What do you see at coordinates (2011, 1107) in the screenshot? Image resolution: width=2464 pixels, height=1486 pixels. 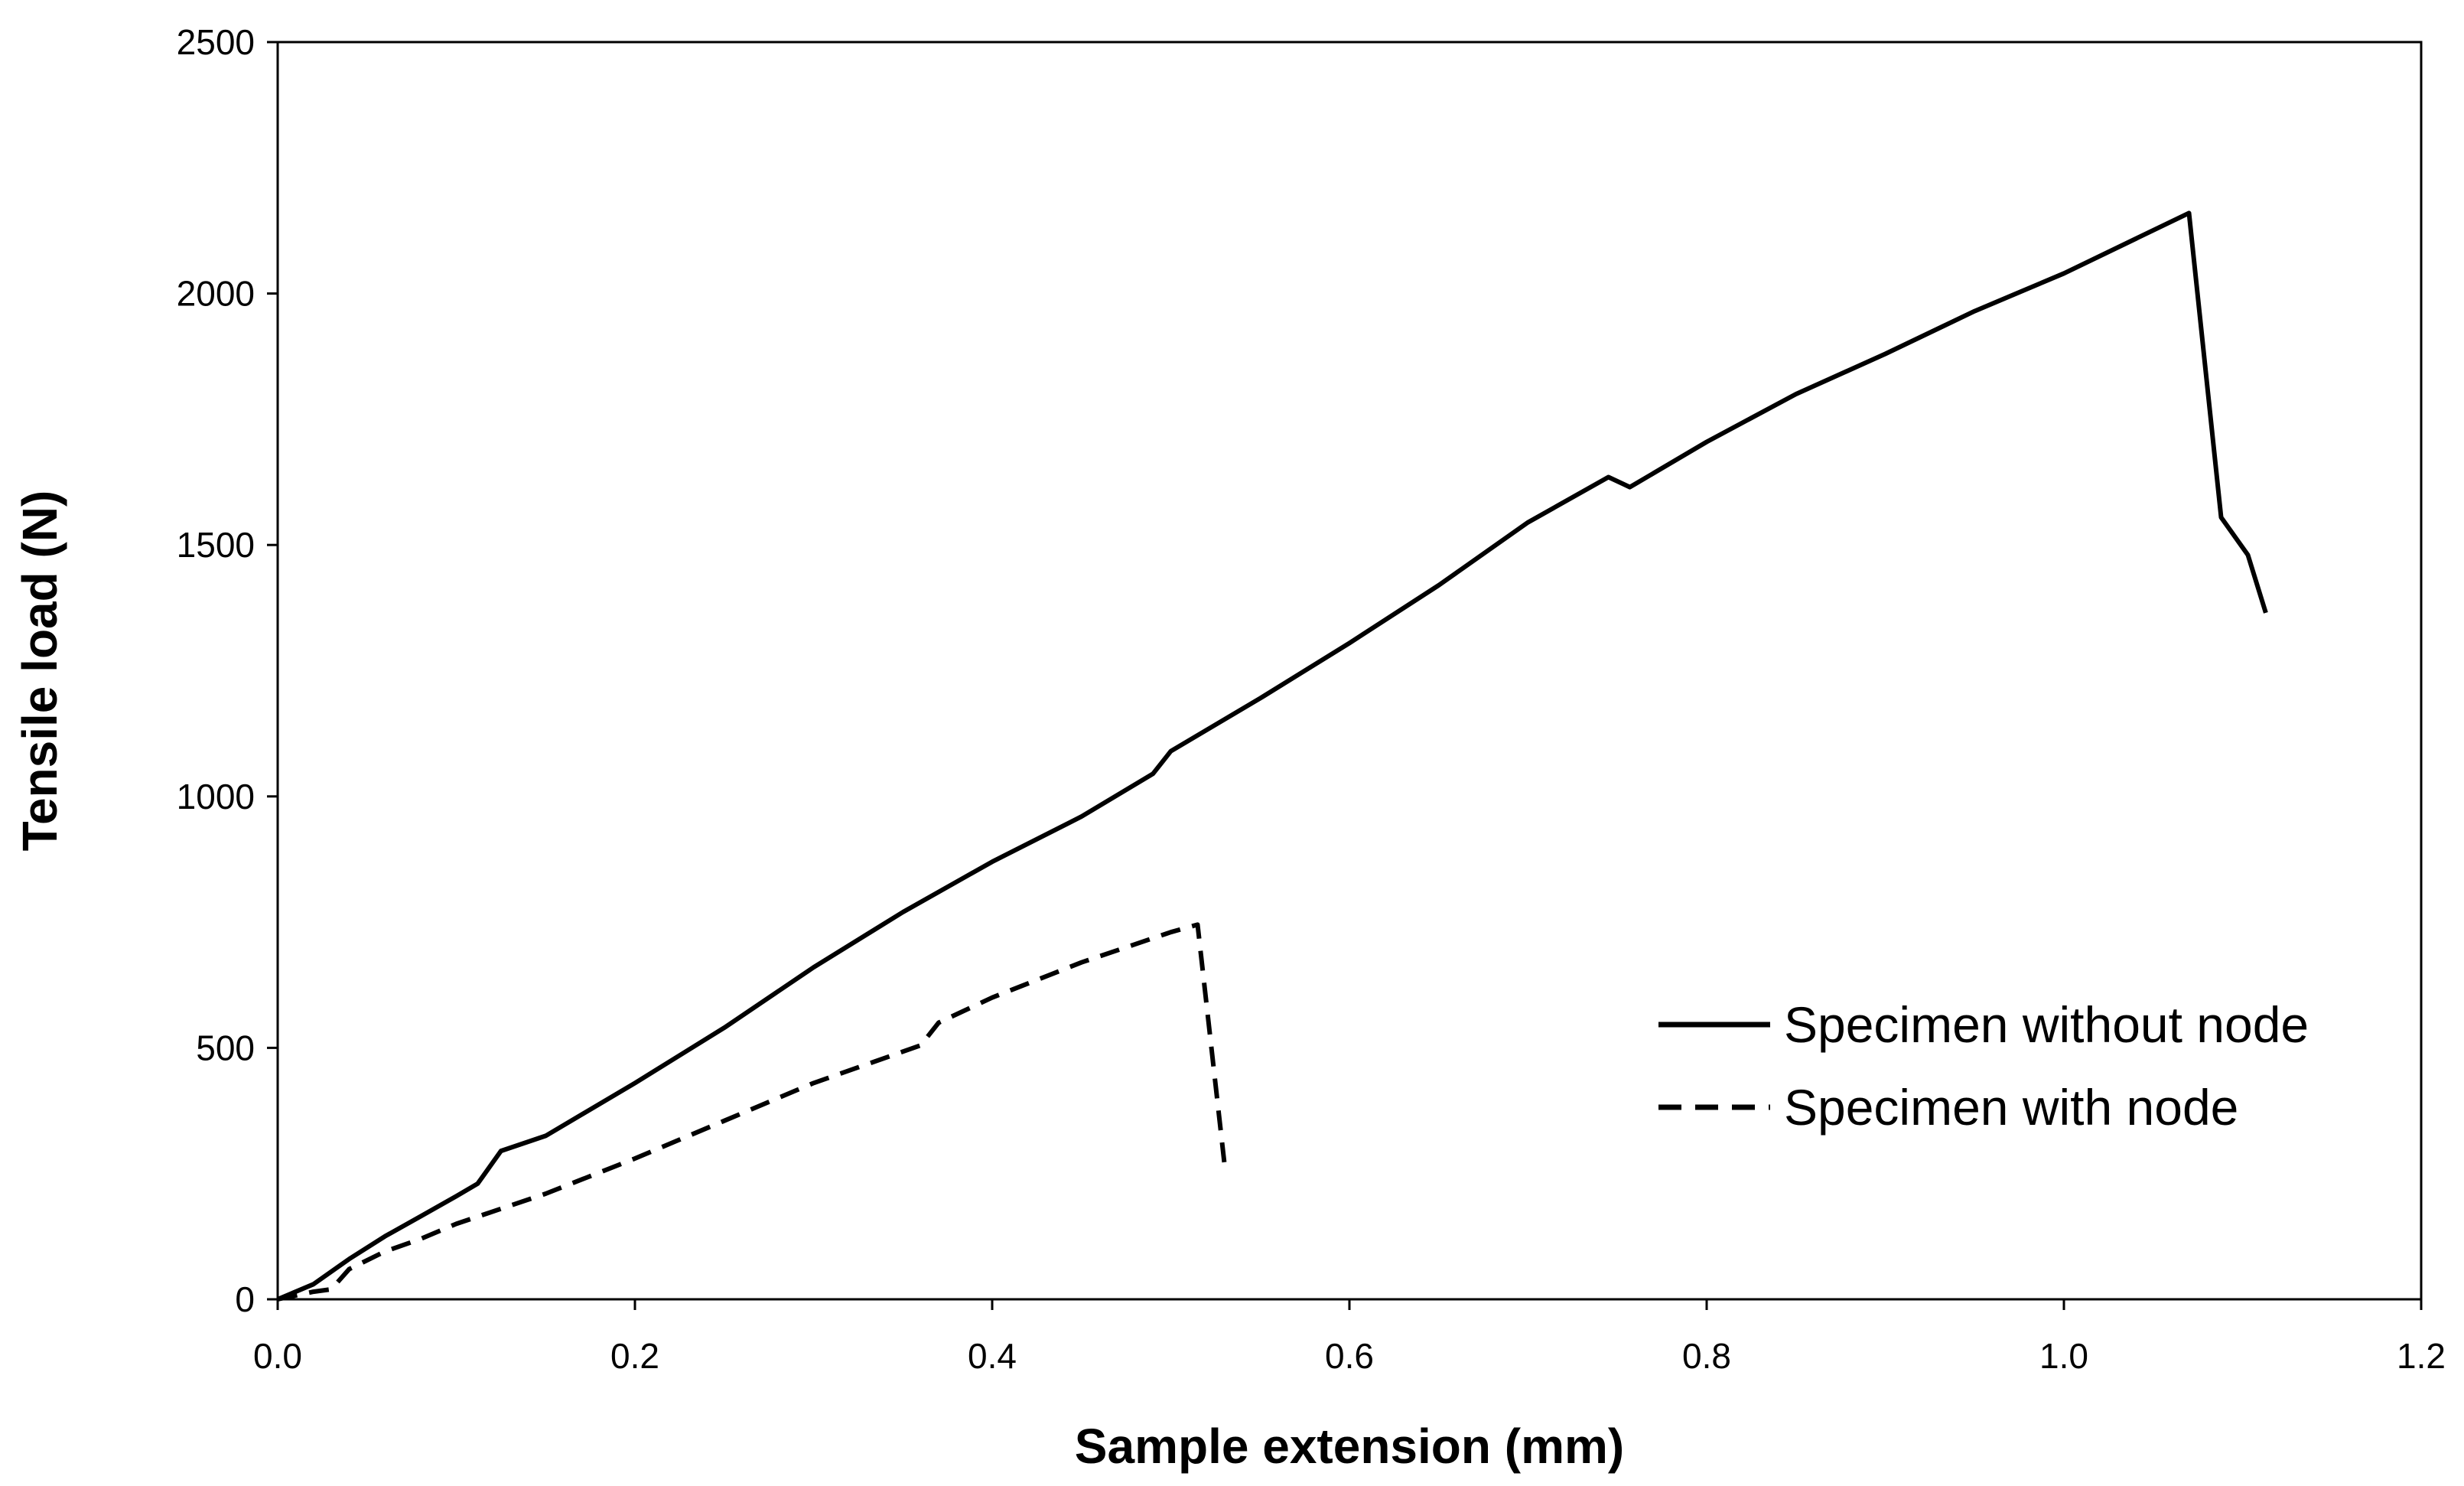 I see `legend-label-specimen-with-node: Specimen with node` at bounding box center [2011, 1107].